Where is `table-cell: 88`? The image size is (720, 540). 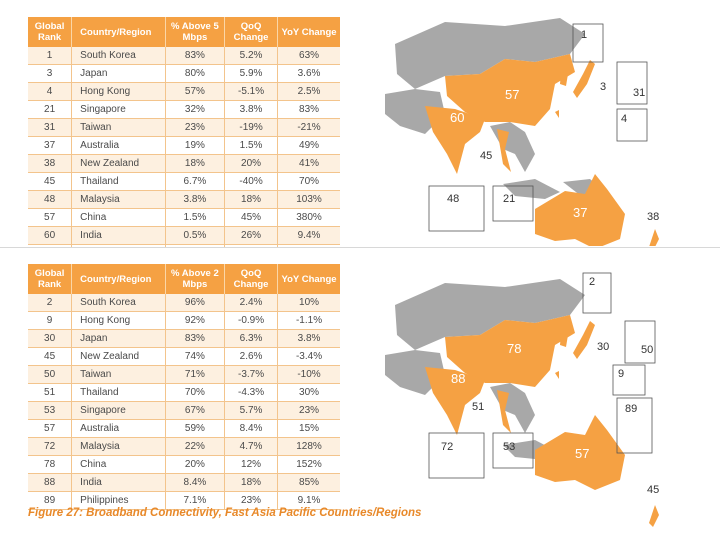
table-cell: 88 is located at coordinates (50, 482).